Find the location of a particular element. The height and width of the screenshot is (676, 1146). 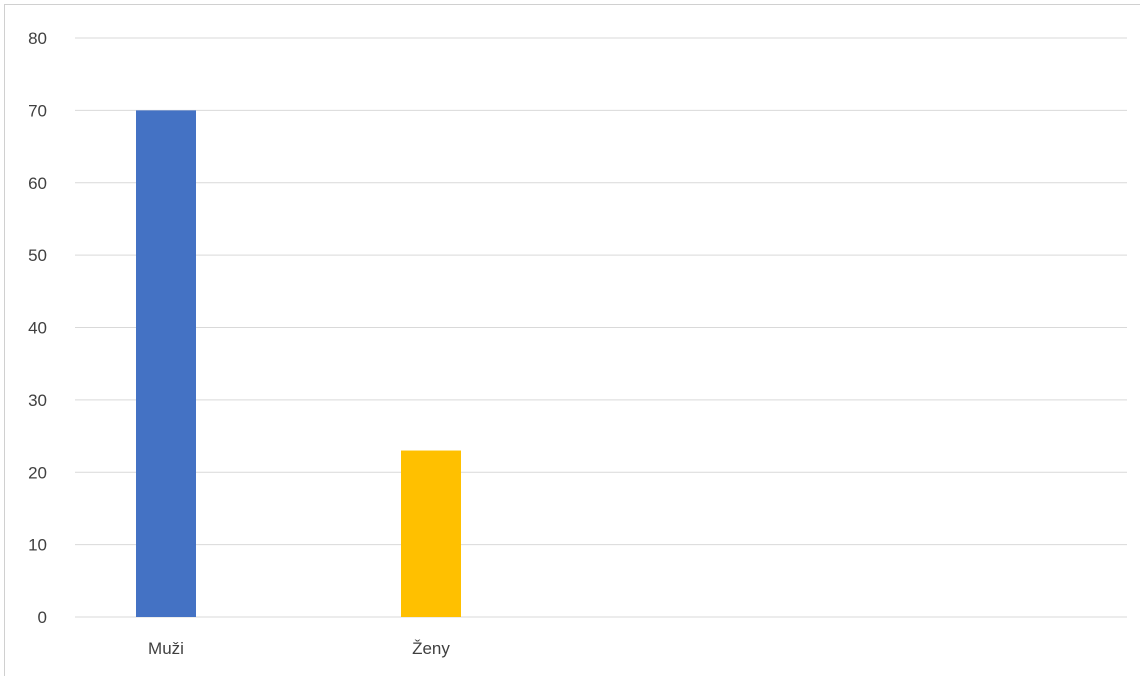

y-tick-label: 30 is located at coordinates (37, 400).